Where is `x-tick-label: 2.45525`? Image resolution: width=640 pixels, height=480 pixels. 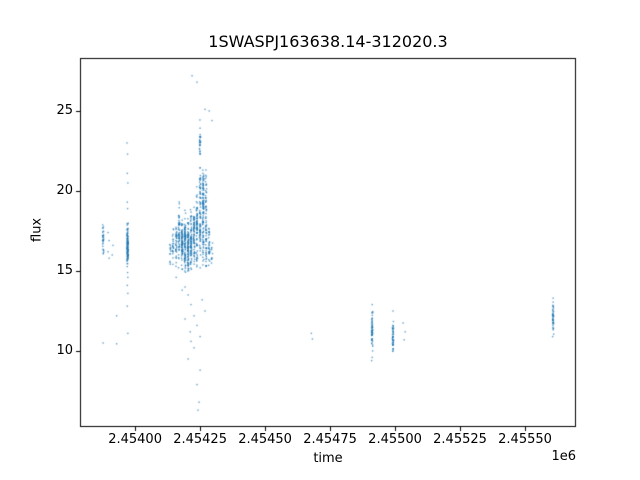
x-tick-label: 2.45525 is located at coordinates (460, 439).